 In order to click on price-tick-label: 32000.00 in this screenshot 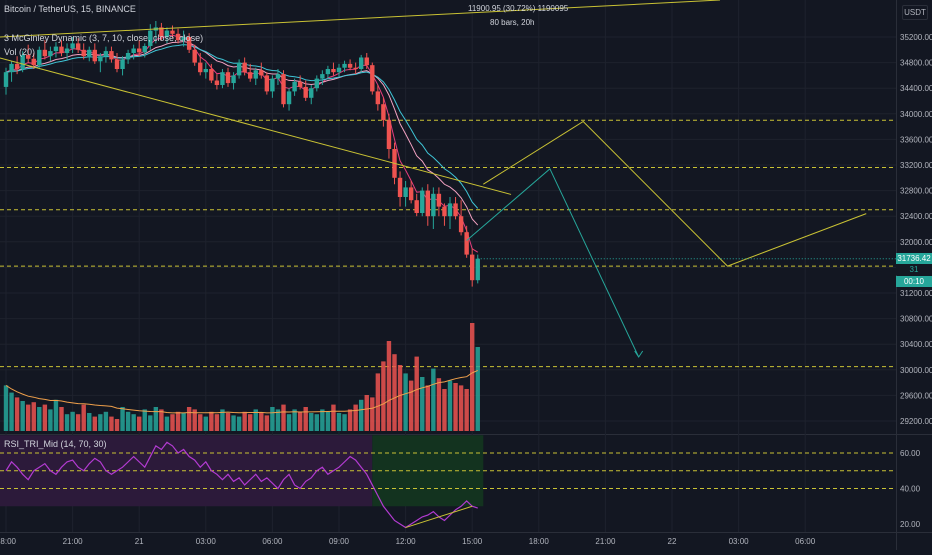, I will do `click(916, 242)`.